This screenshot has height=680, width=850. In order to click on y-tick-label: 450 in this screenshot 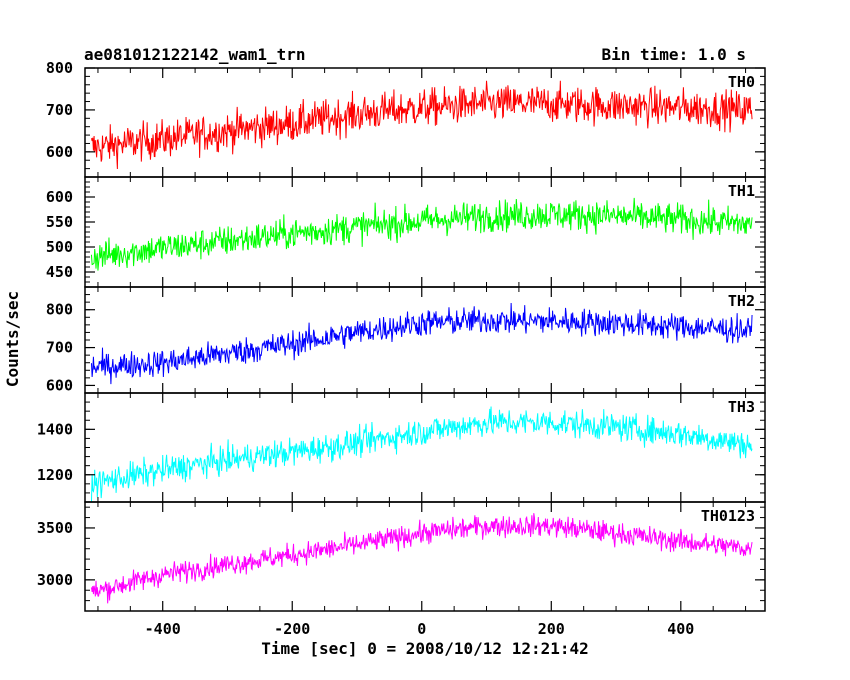, I will do `click(59, 272)`.